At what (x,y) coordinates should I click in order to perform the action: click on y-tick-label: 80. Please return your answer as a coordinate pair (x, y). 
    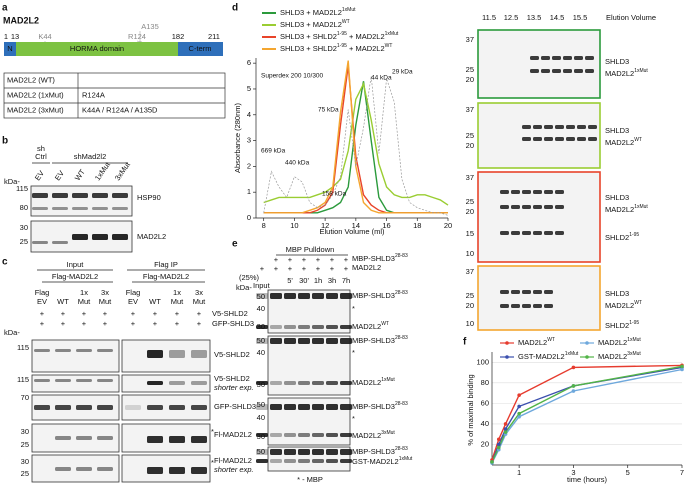
    Looking at the image, I should click on (485, 382).